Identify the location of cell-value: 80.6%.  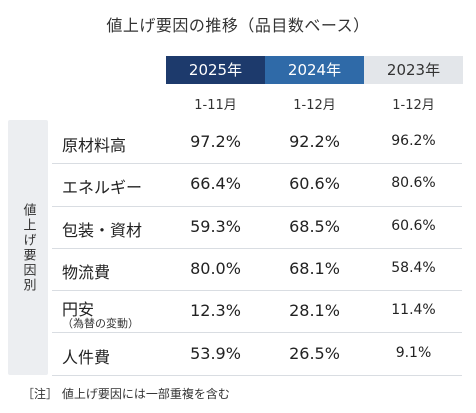
(413, 183).